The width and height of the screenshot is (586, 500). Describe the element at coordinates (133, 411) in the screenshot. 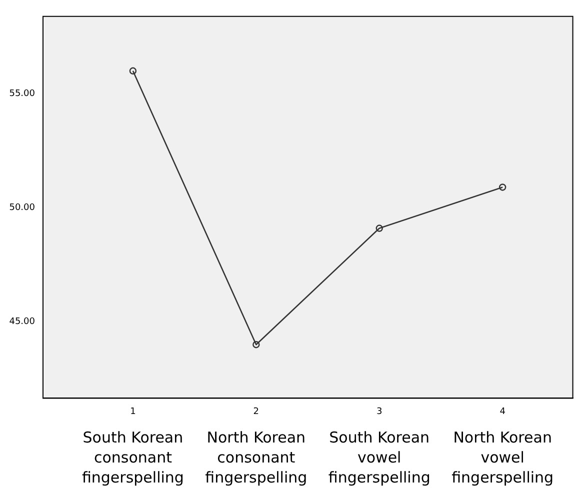

I see `x-tick-label: 1` at that location.